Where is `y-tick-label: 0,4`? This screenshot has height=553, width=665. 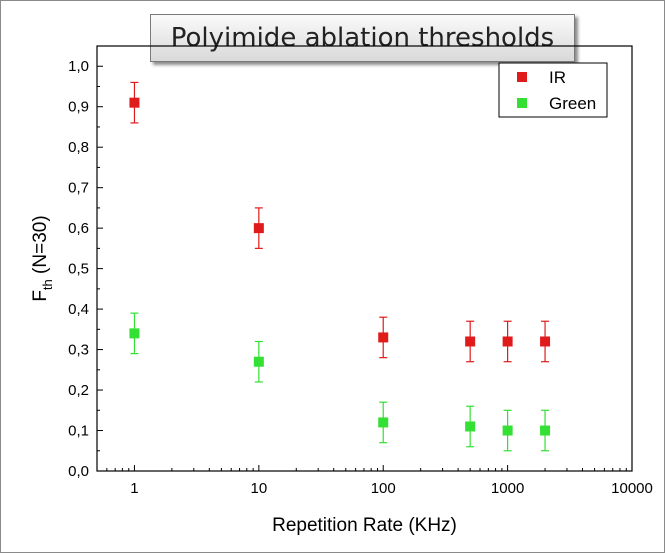
y-tick-label: 0,4 is located at coordinates (78, 309).